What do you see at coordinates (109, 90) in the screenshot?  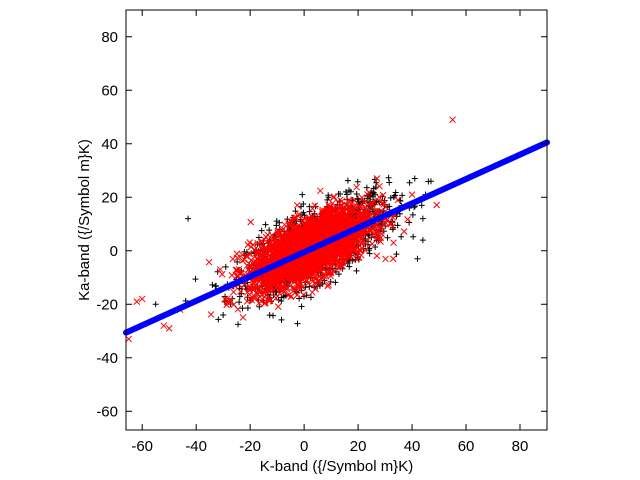 I see `y-tick-label: 60` at bounding box center [109, 90].